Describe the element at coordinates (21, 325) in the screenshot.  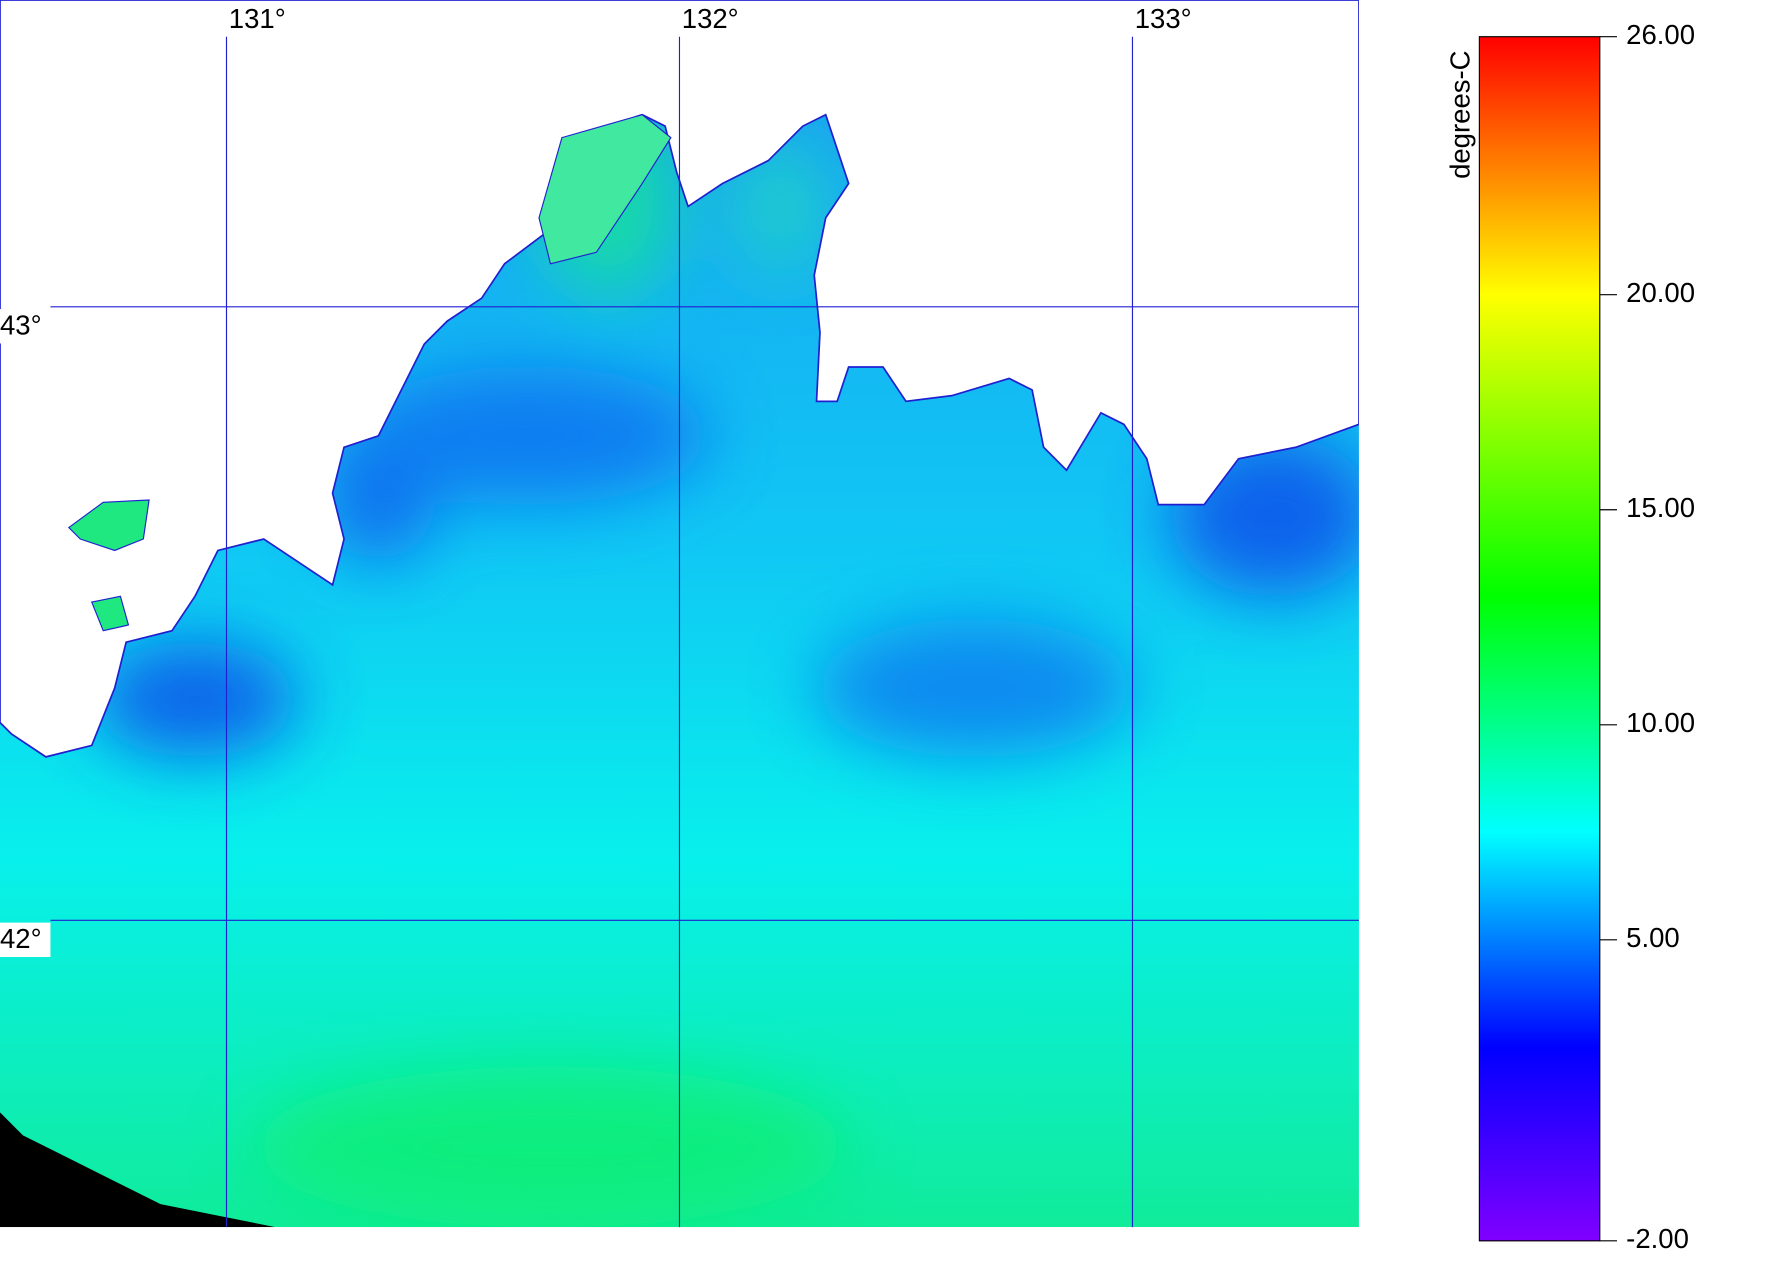
I see `lat-label: 43°` at that location.